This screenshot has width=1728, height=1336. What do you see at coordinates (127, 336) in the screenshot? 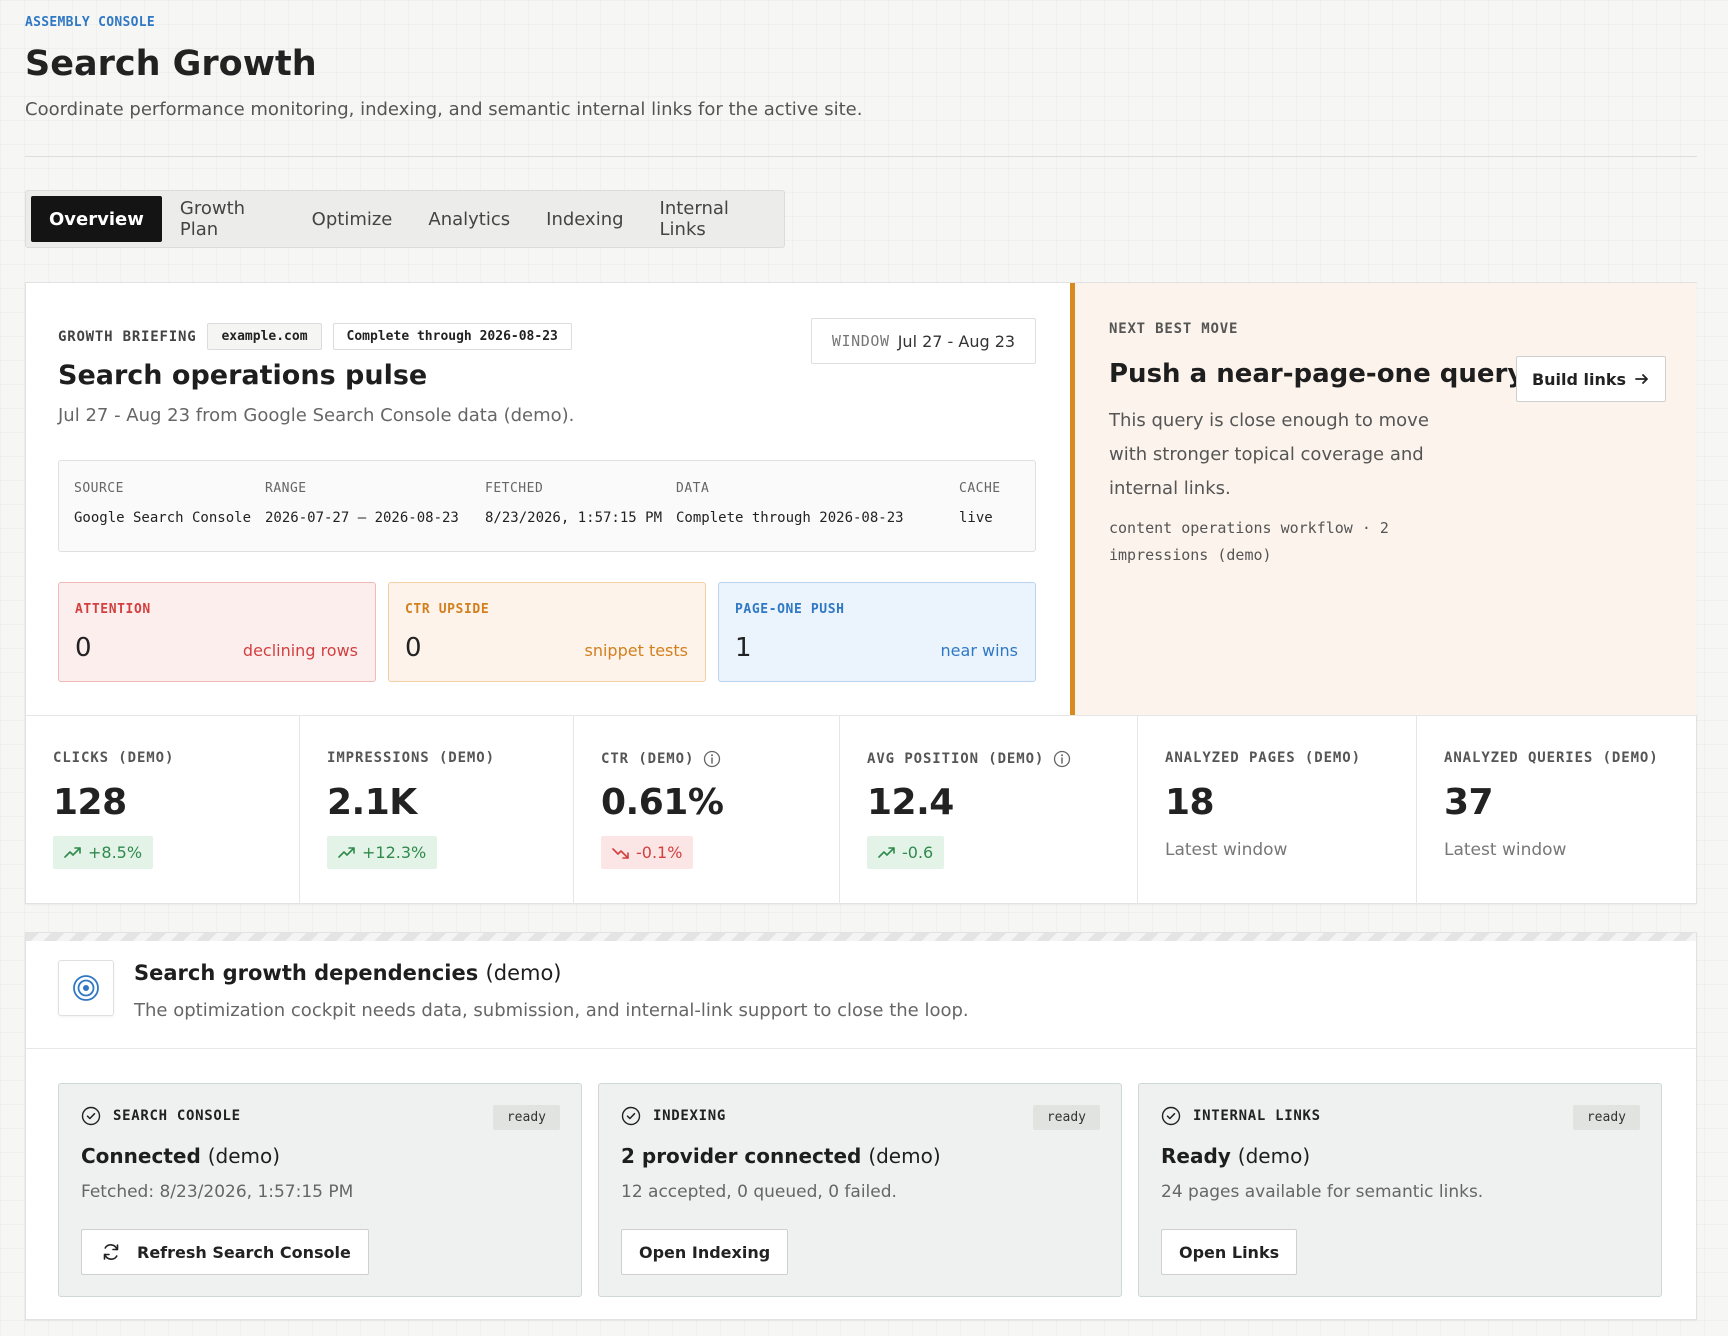
I see `briefing-eyebrow: GROWTH BRIEFING` at bounding box center [127, 336].